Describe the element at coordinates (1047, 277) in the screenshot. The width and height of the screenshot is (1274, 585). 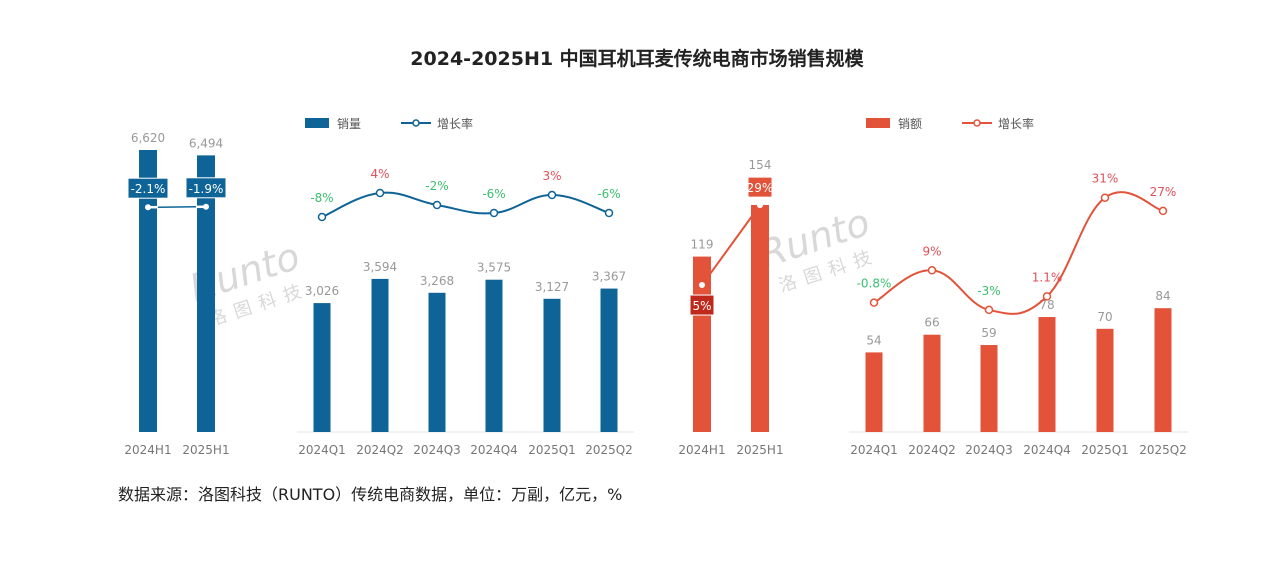
I see `growth-label: 1.1%` at that location.